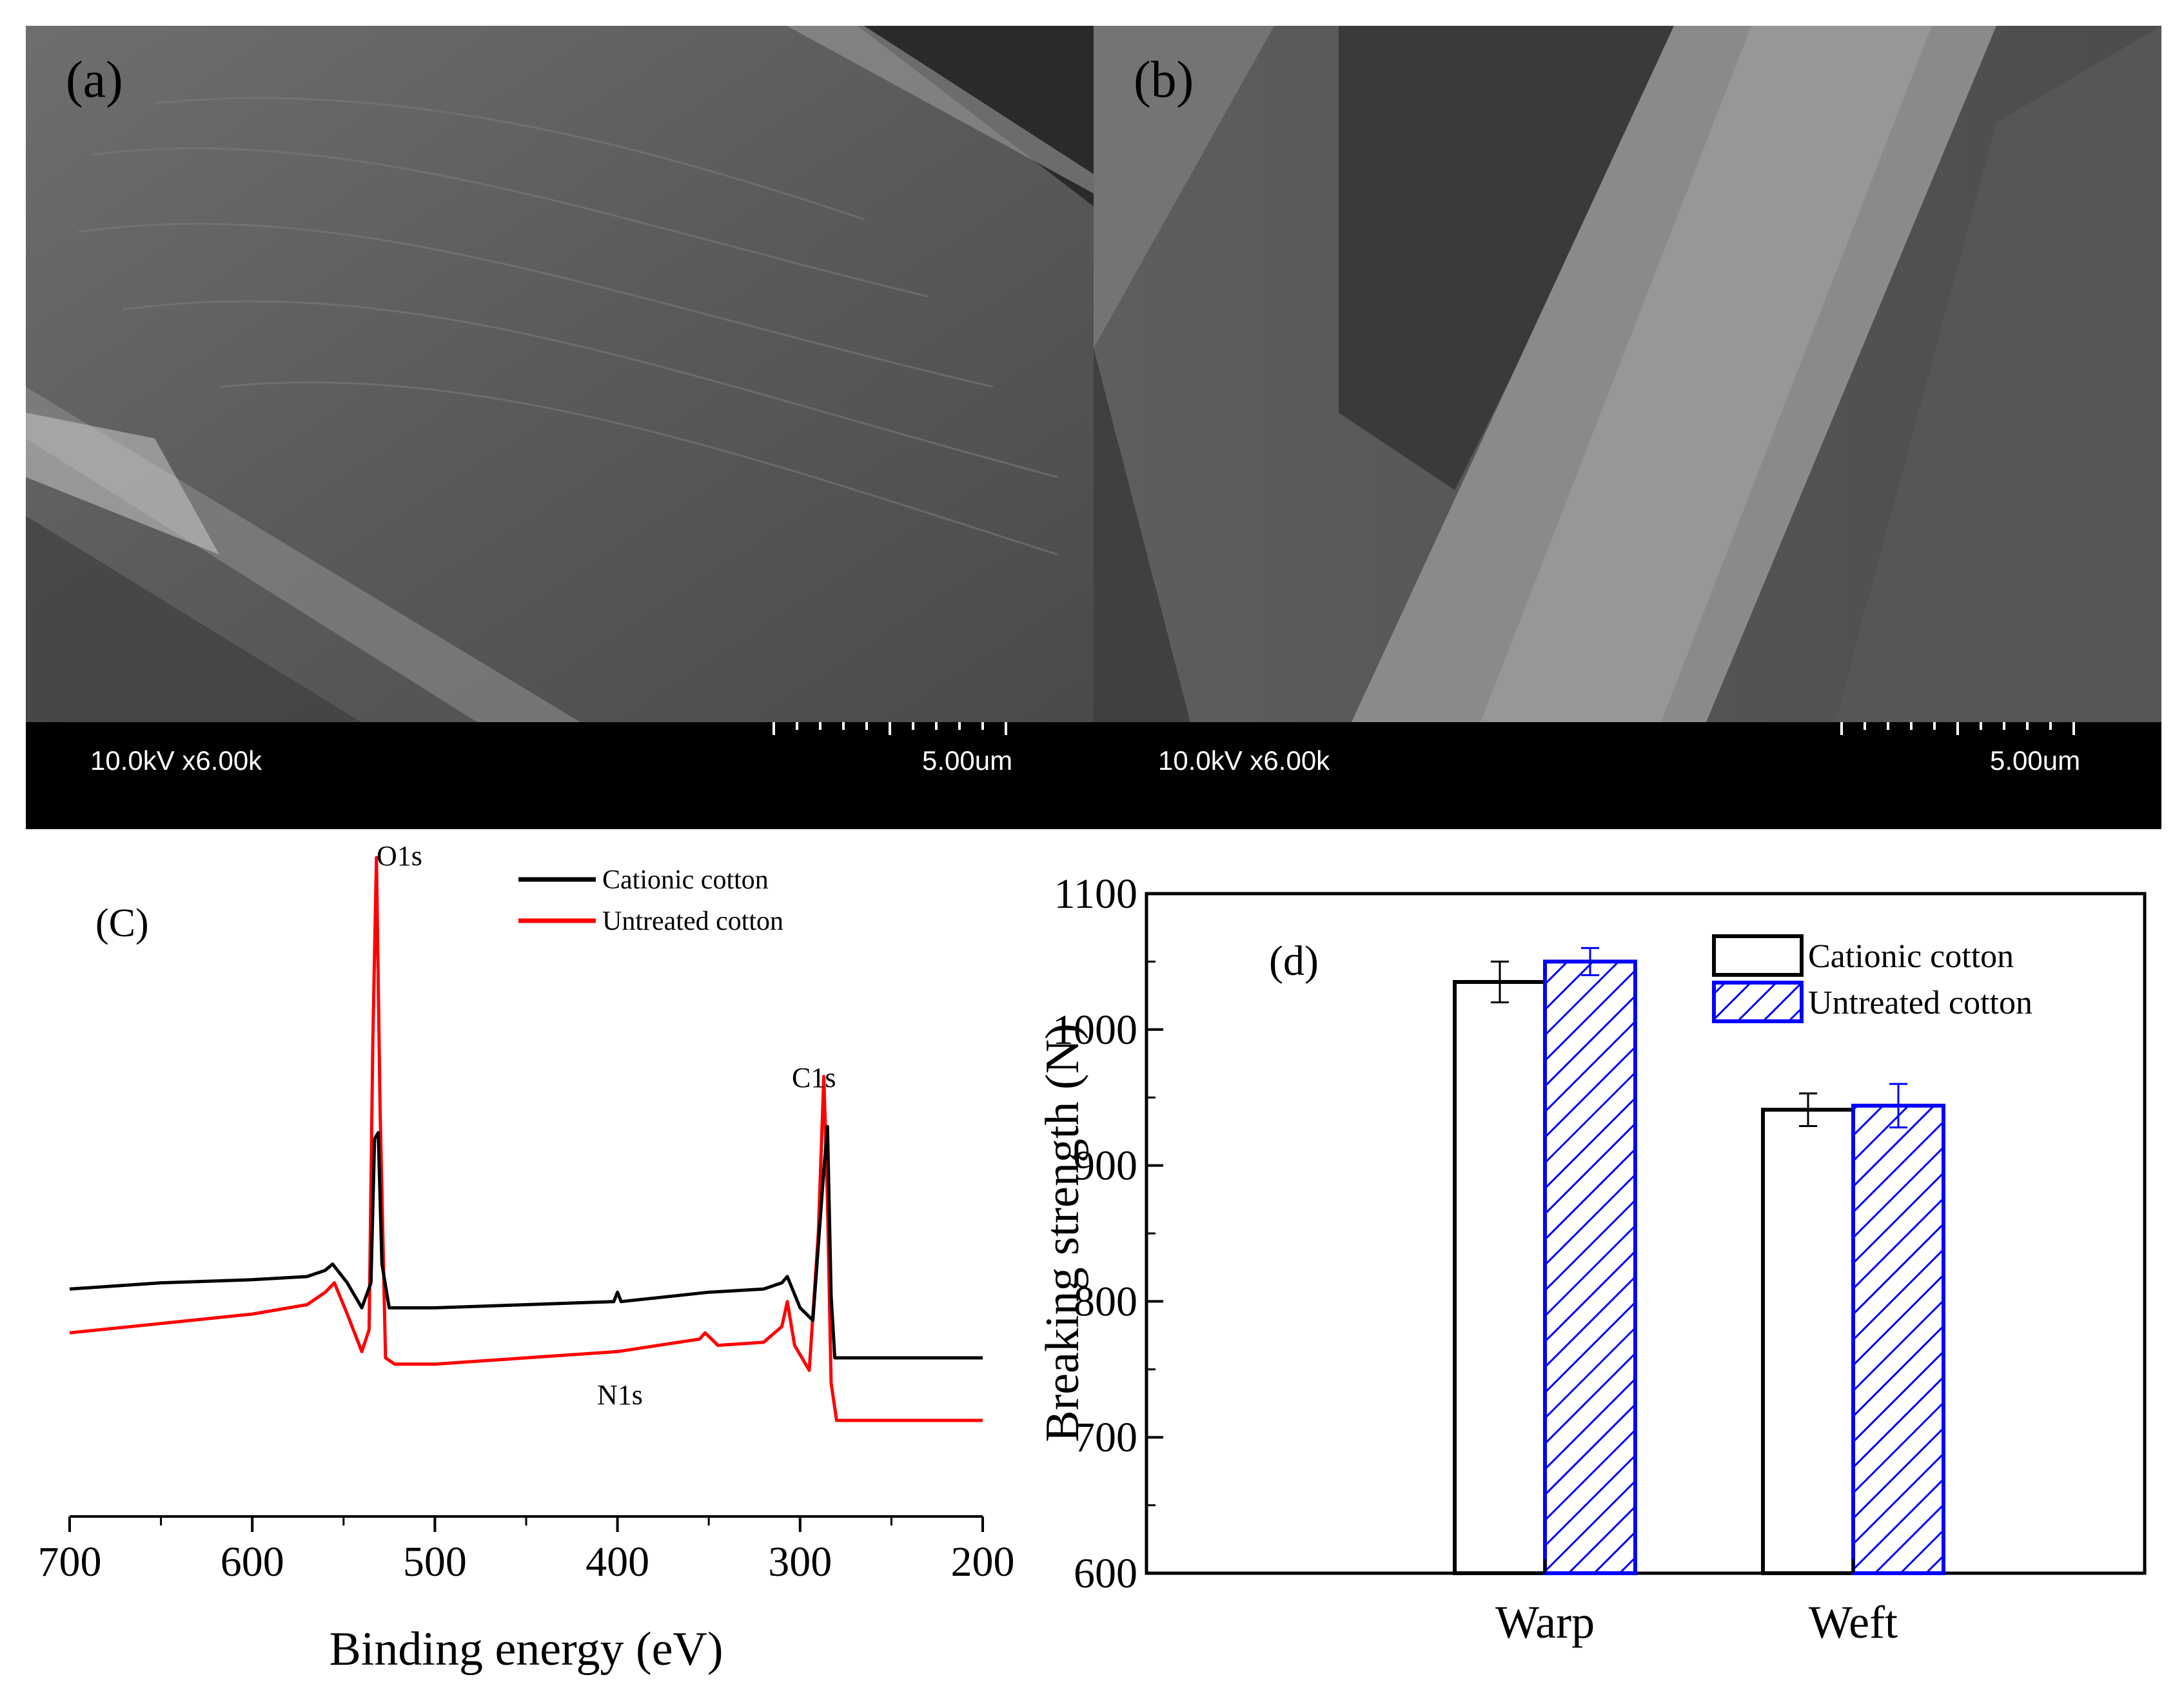 The height and width of the screenshot is (1697, 2184). I want to click on legend-swatch-cationic, so click(1758, 955).